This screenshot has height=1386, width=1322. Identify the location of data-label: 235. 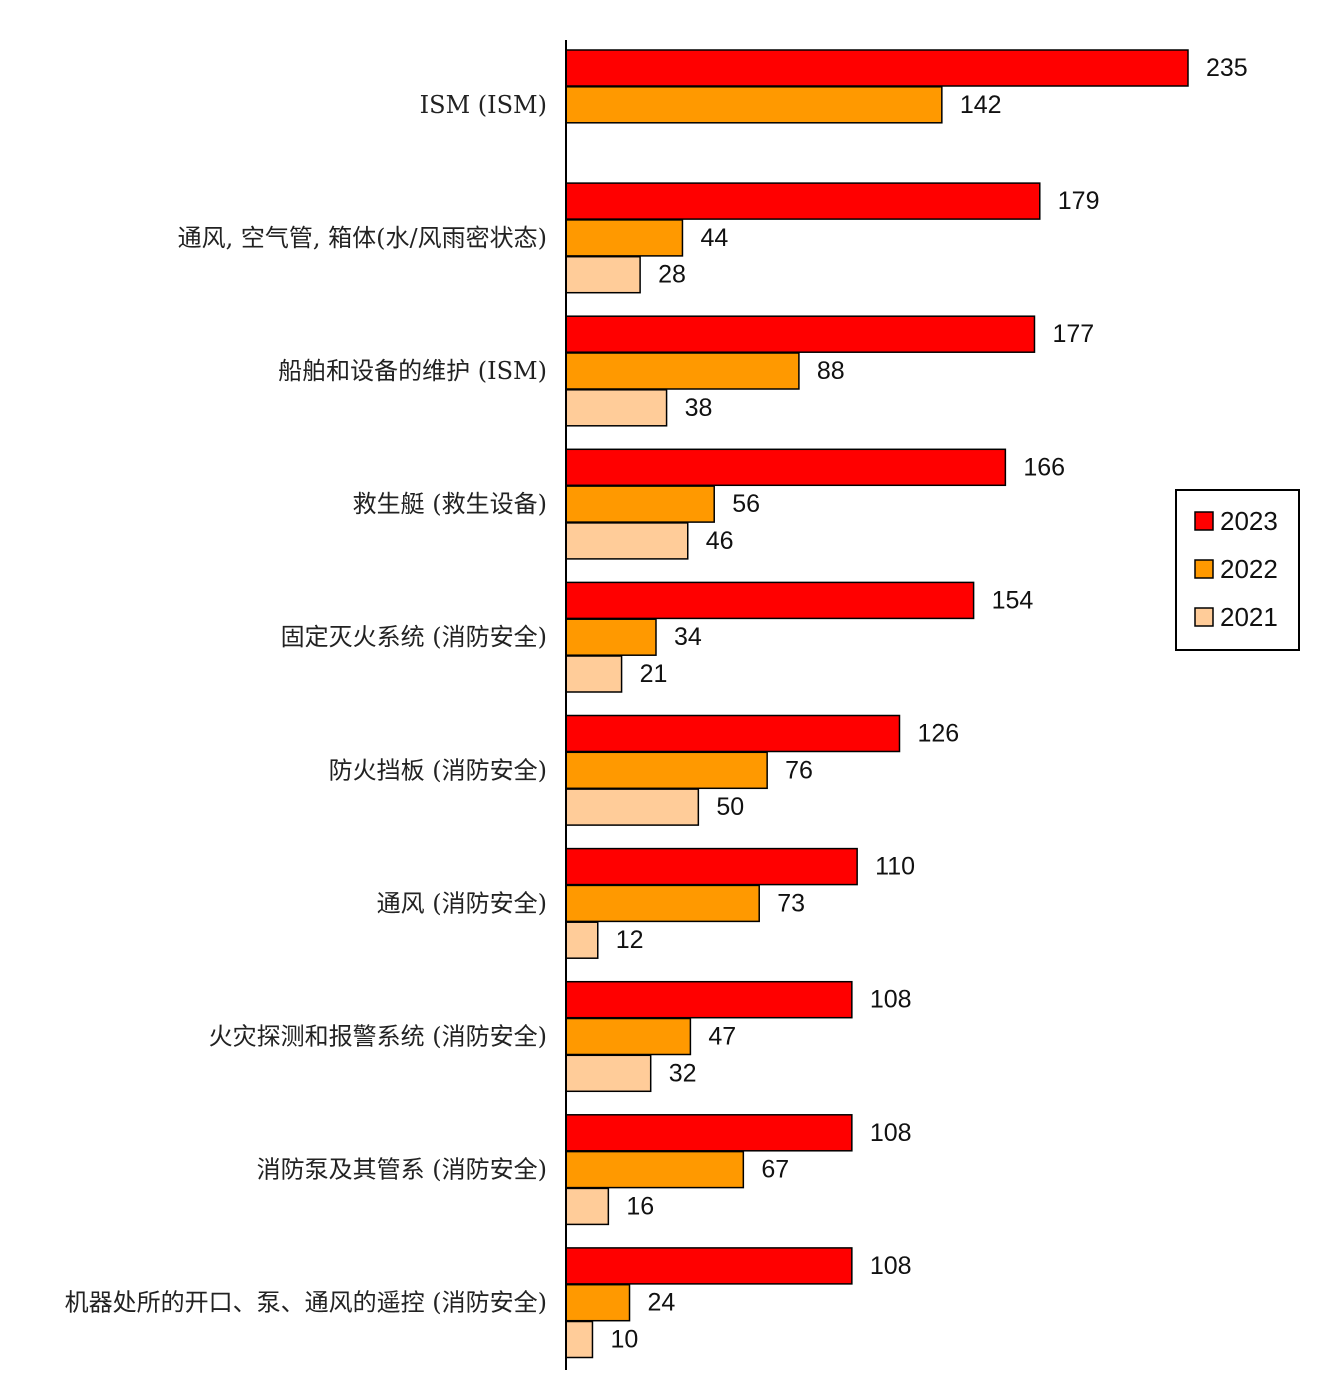
(1227, 68).